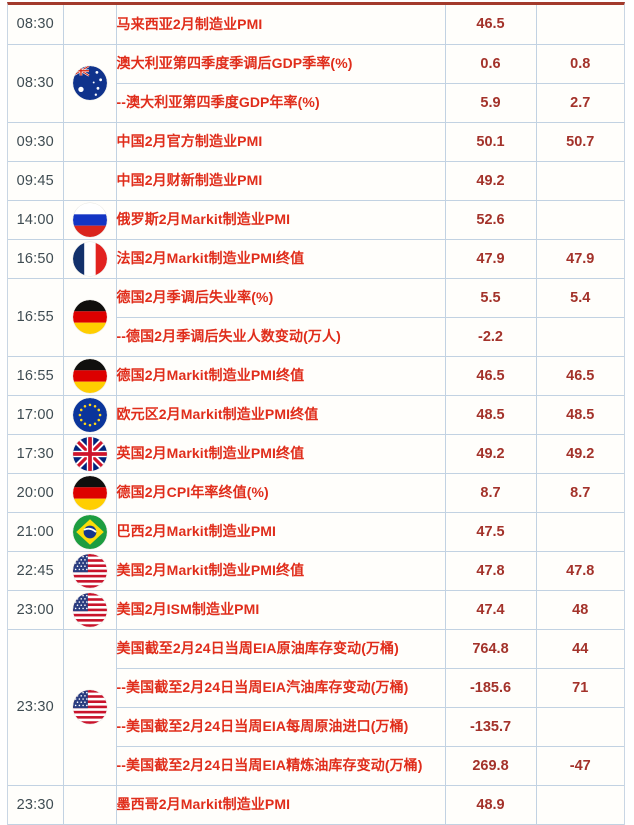 Image resolution: width=634 pixels, height=825 pixels. What do you see at coordinates (580, 298) in the screenshot?
I see `event-forecast-value: 5.4` at bounding box center [580, 298].